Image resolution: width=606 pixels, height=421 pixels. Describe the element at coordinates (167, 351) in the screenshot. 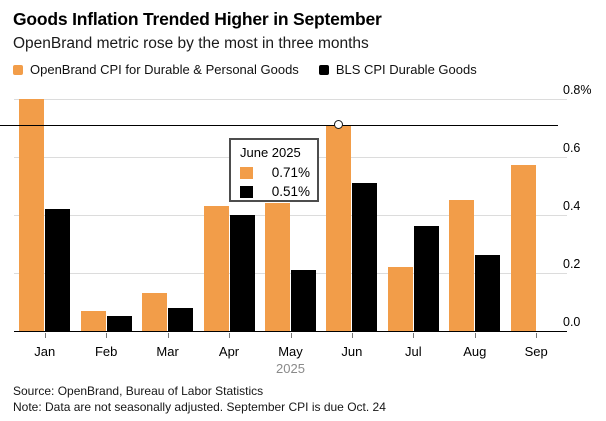

I see `x-axis-label-mar: Mar` at that location.